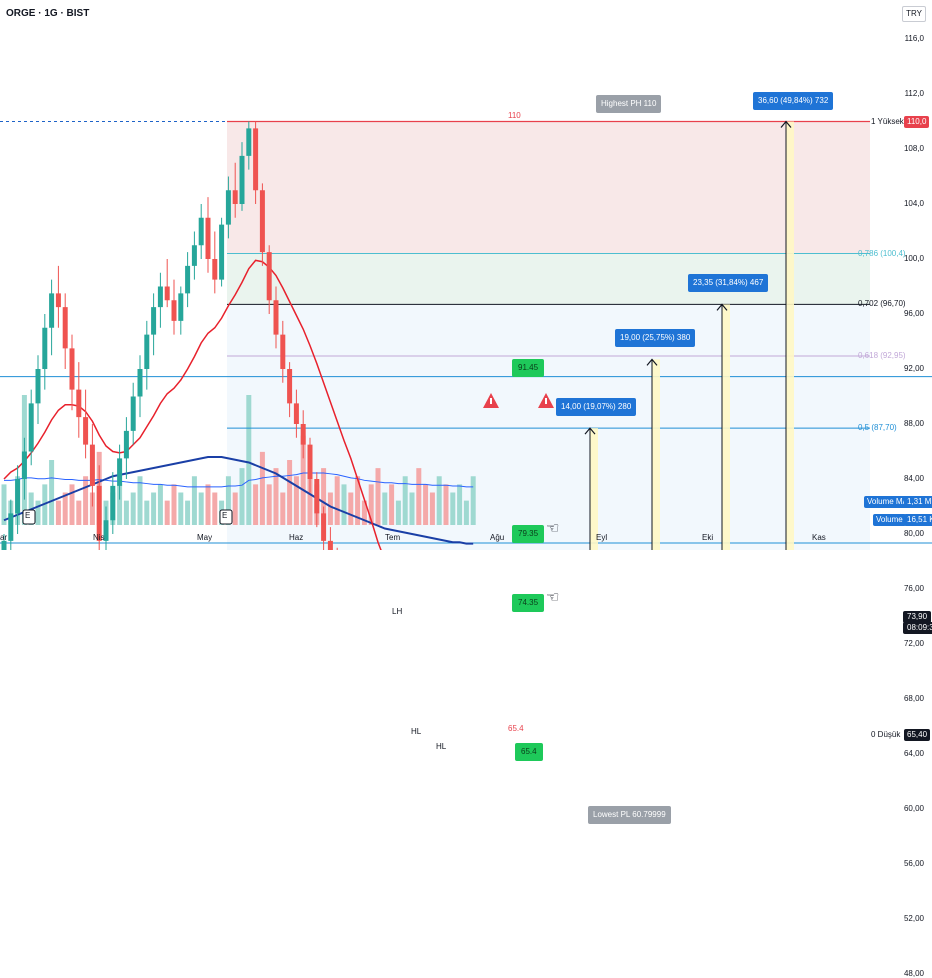  Describe the element at coordinates (793, 100) in the screenshot. I see `target-label: 36,60 (49,84%) 732` at that location.